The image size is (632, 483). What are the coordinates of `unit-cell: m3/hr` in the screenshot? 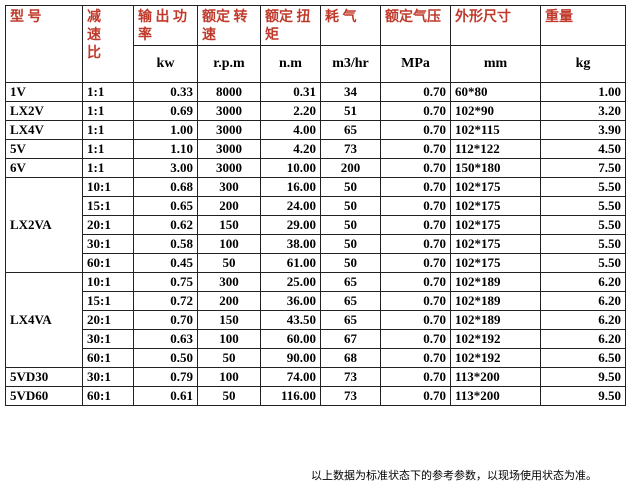 It's located at (350, 64).